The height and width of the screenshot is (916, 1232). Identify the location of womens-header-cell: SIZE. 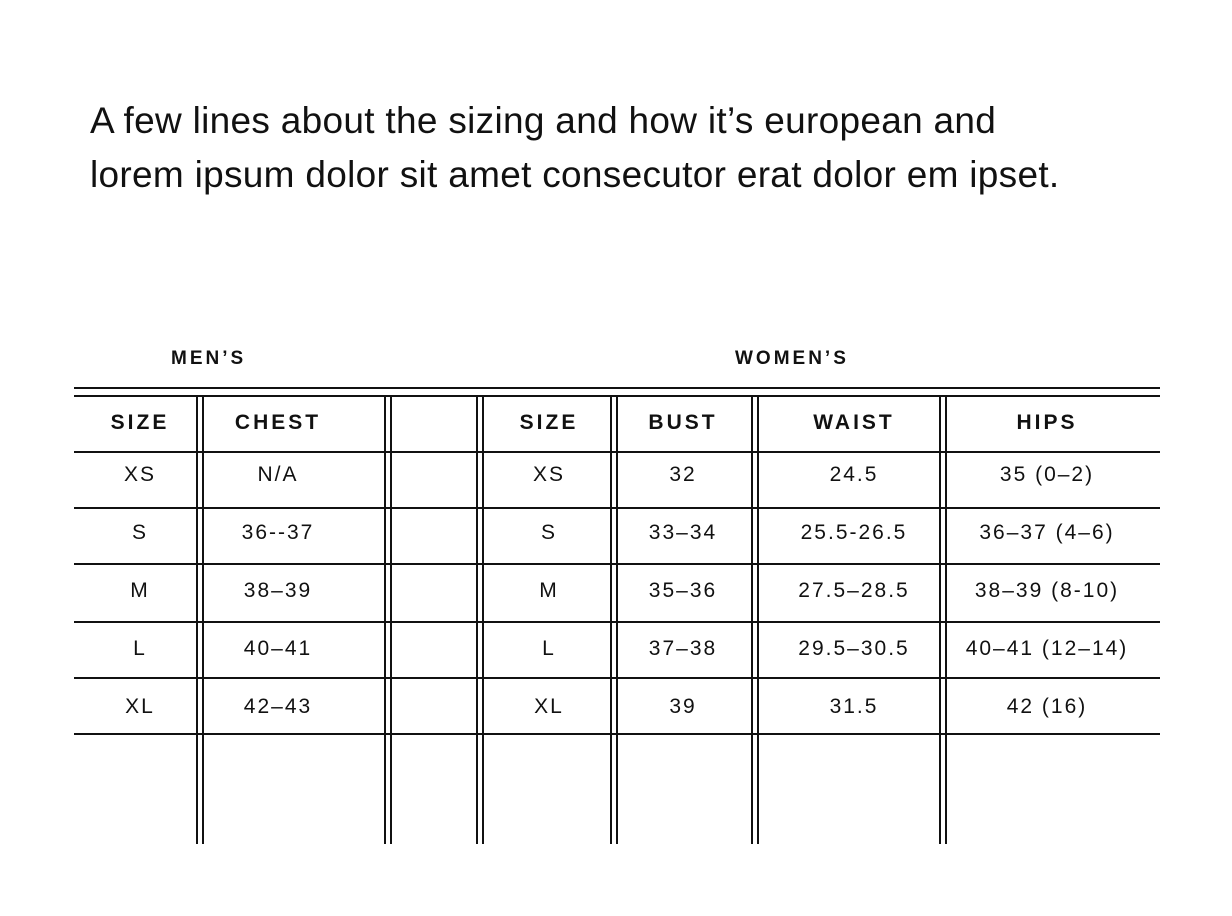
(549, 422).